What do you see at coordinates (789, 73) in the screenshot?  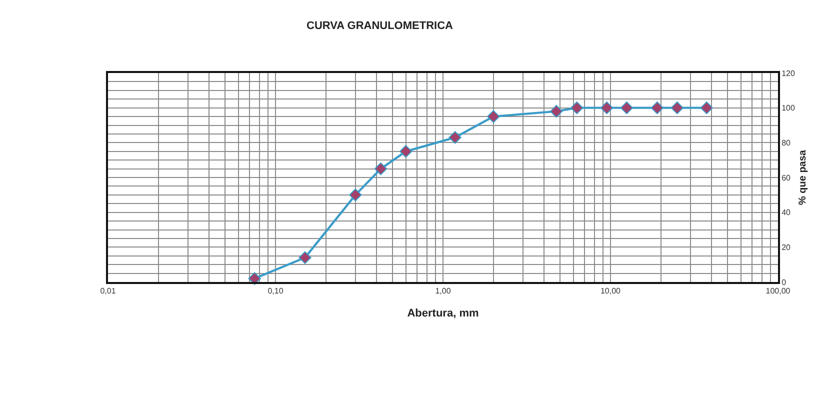 I see `y-tick-label: 120` at bounding box center [789, 73].